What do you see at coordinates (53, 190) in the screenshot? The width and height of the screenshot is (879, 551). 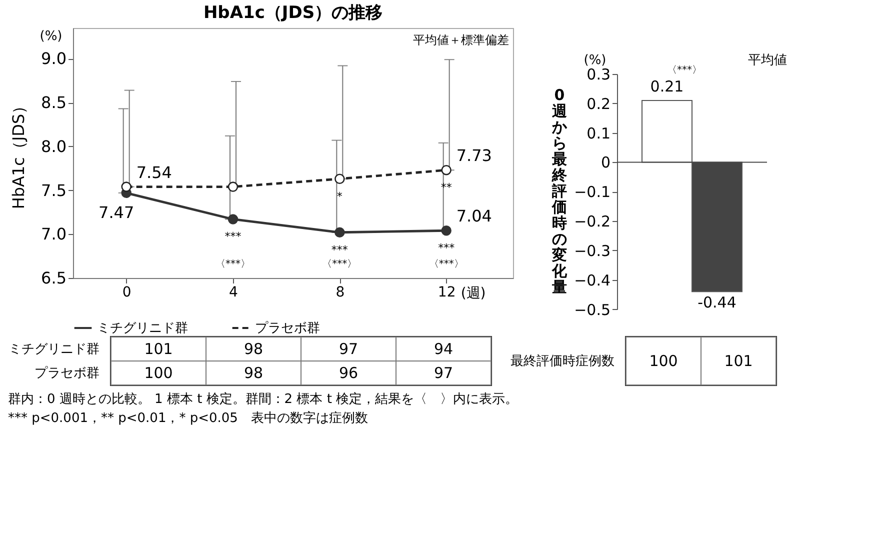 I see `y-tick-label: 7.5` at bounding box center [53, 190].